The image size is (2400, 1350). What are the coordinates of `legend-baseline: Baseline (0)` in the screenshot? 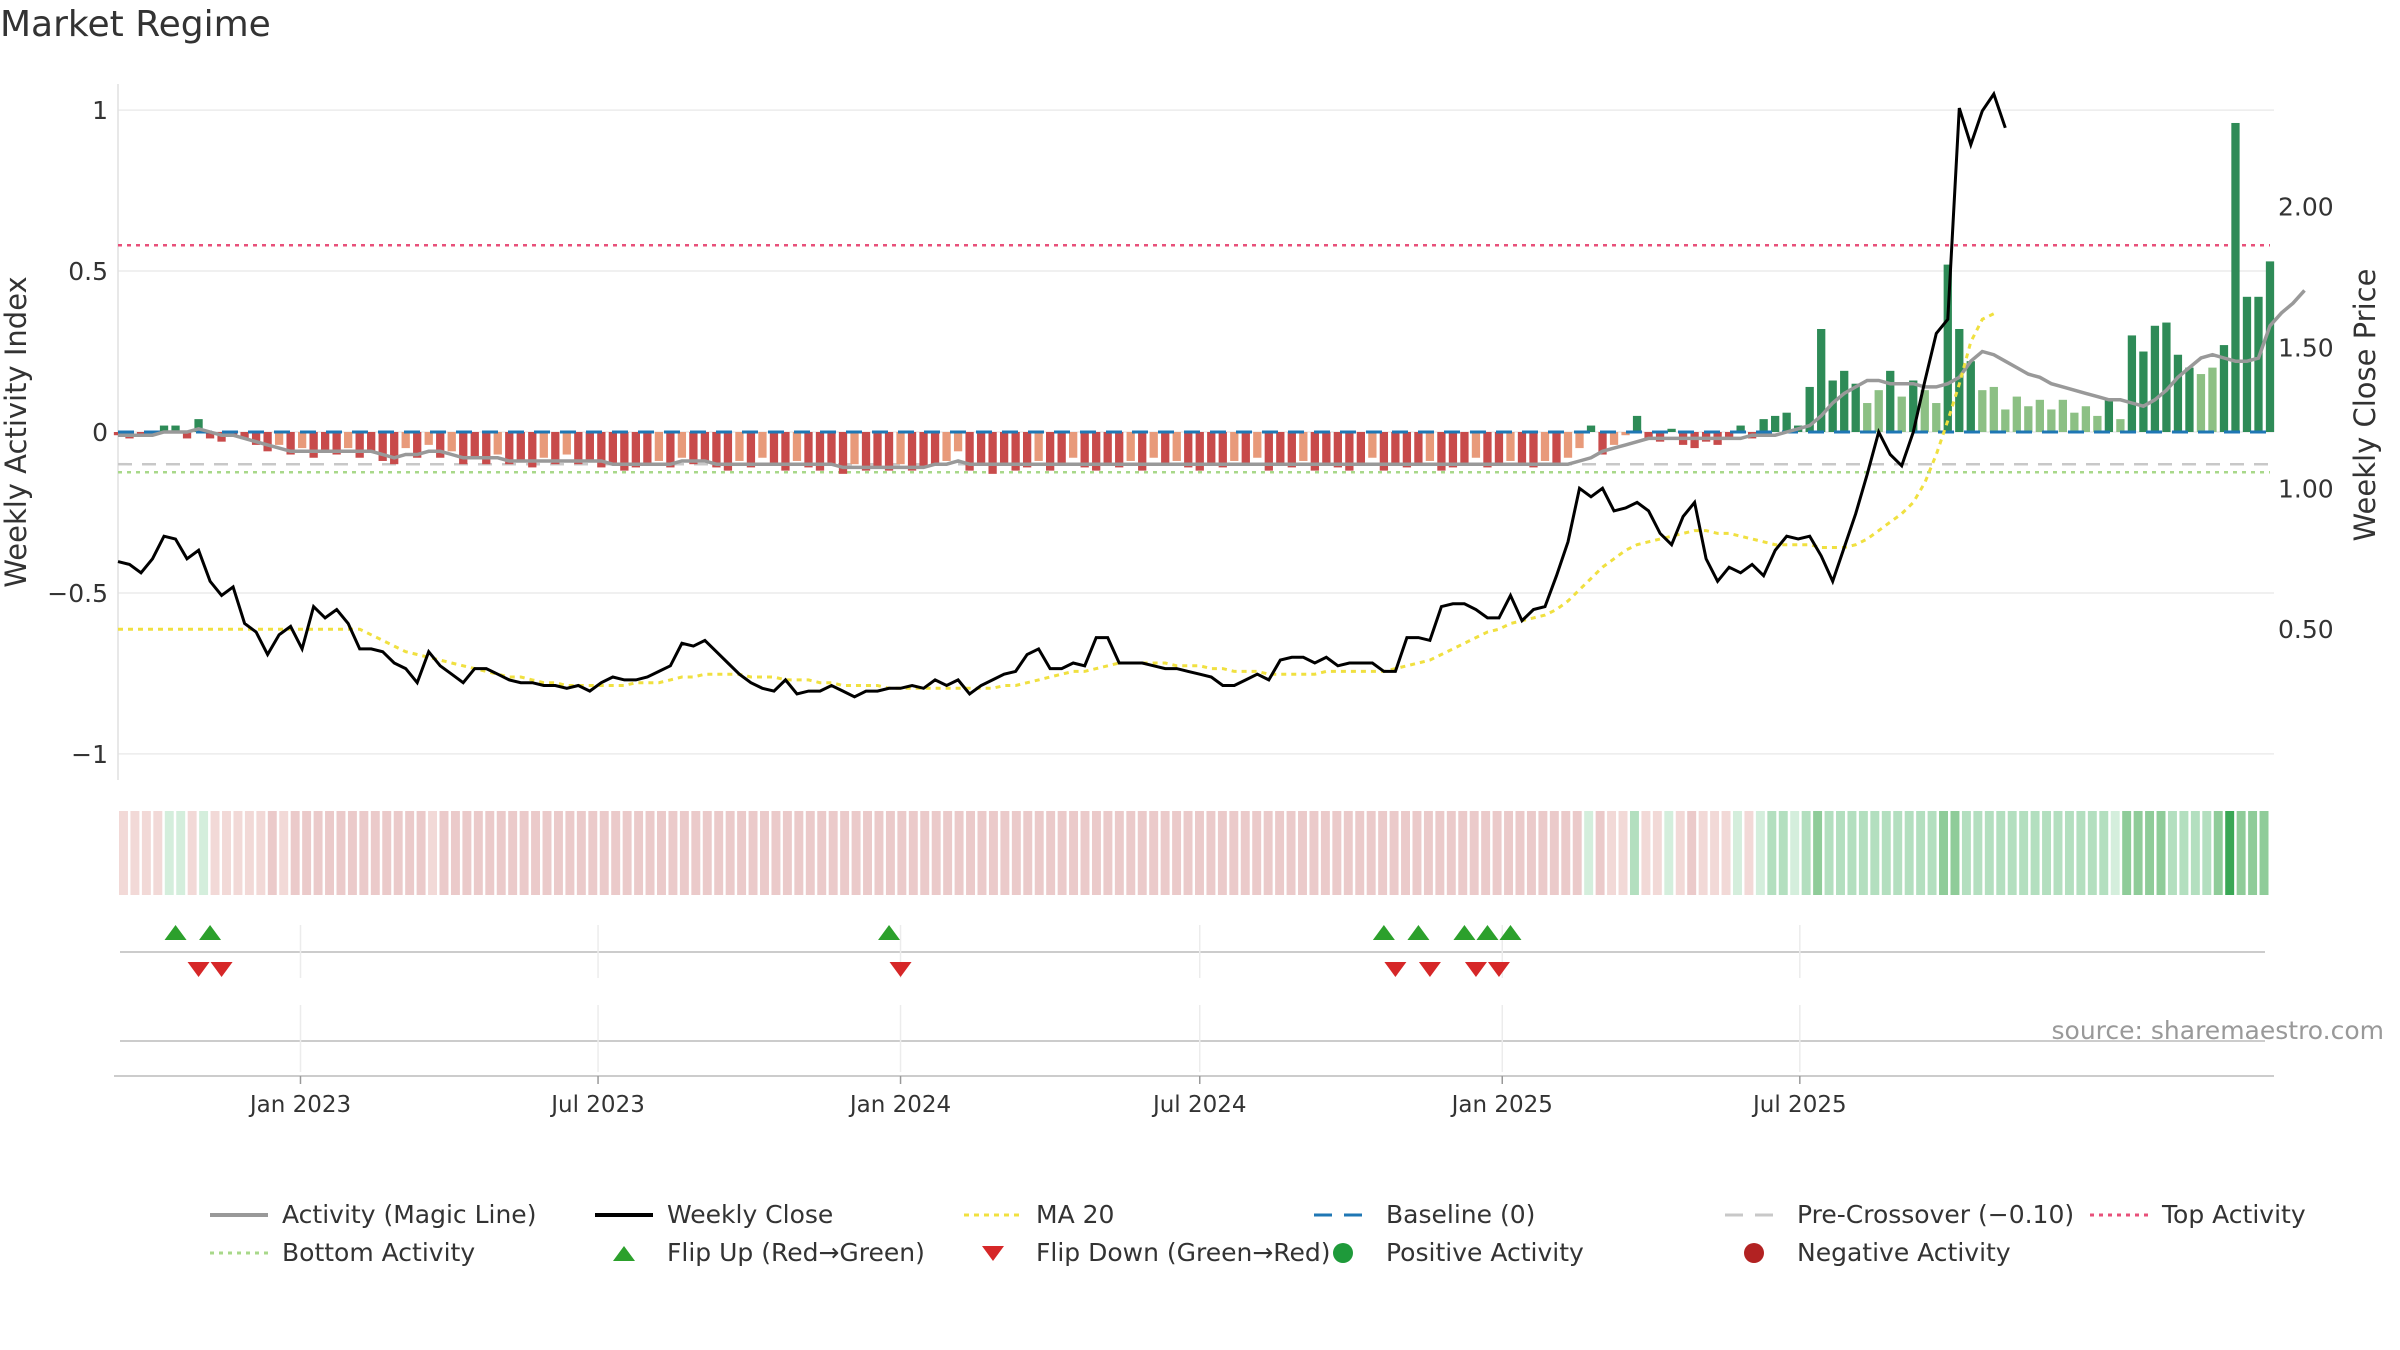 It's located at (1424, 1214).